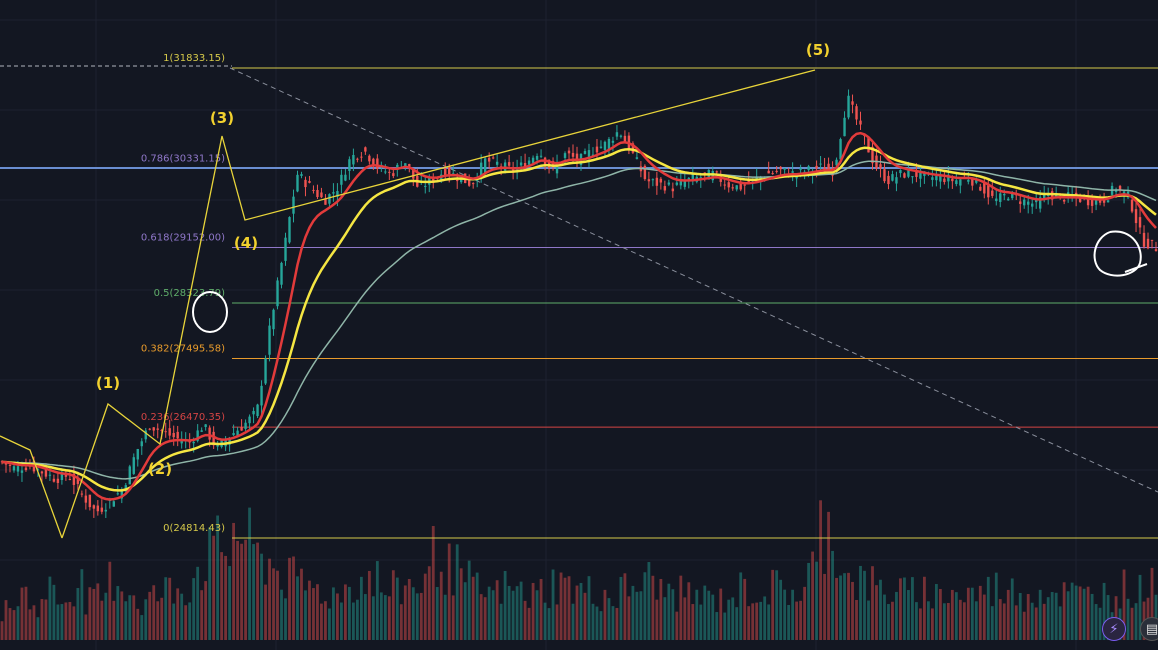  What do you see at coordinates (1114, 629) in the screenshot?
I see `lightning-icon: ⚡` at bounding box center [1114, 629].